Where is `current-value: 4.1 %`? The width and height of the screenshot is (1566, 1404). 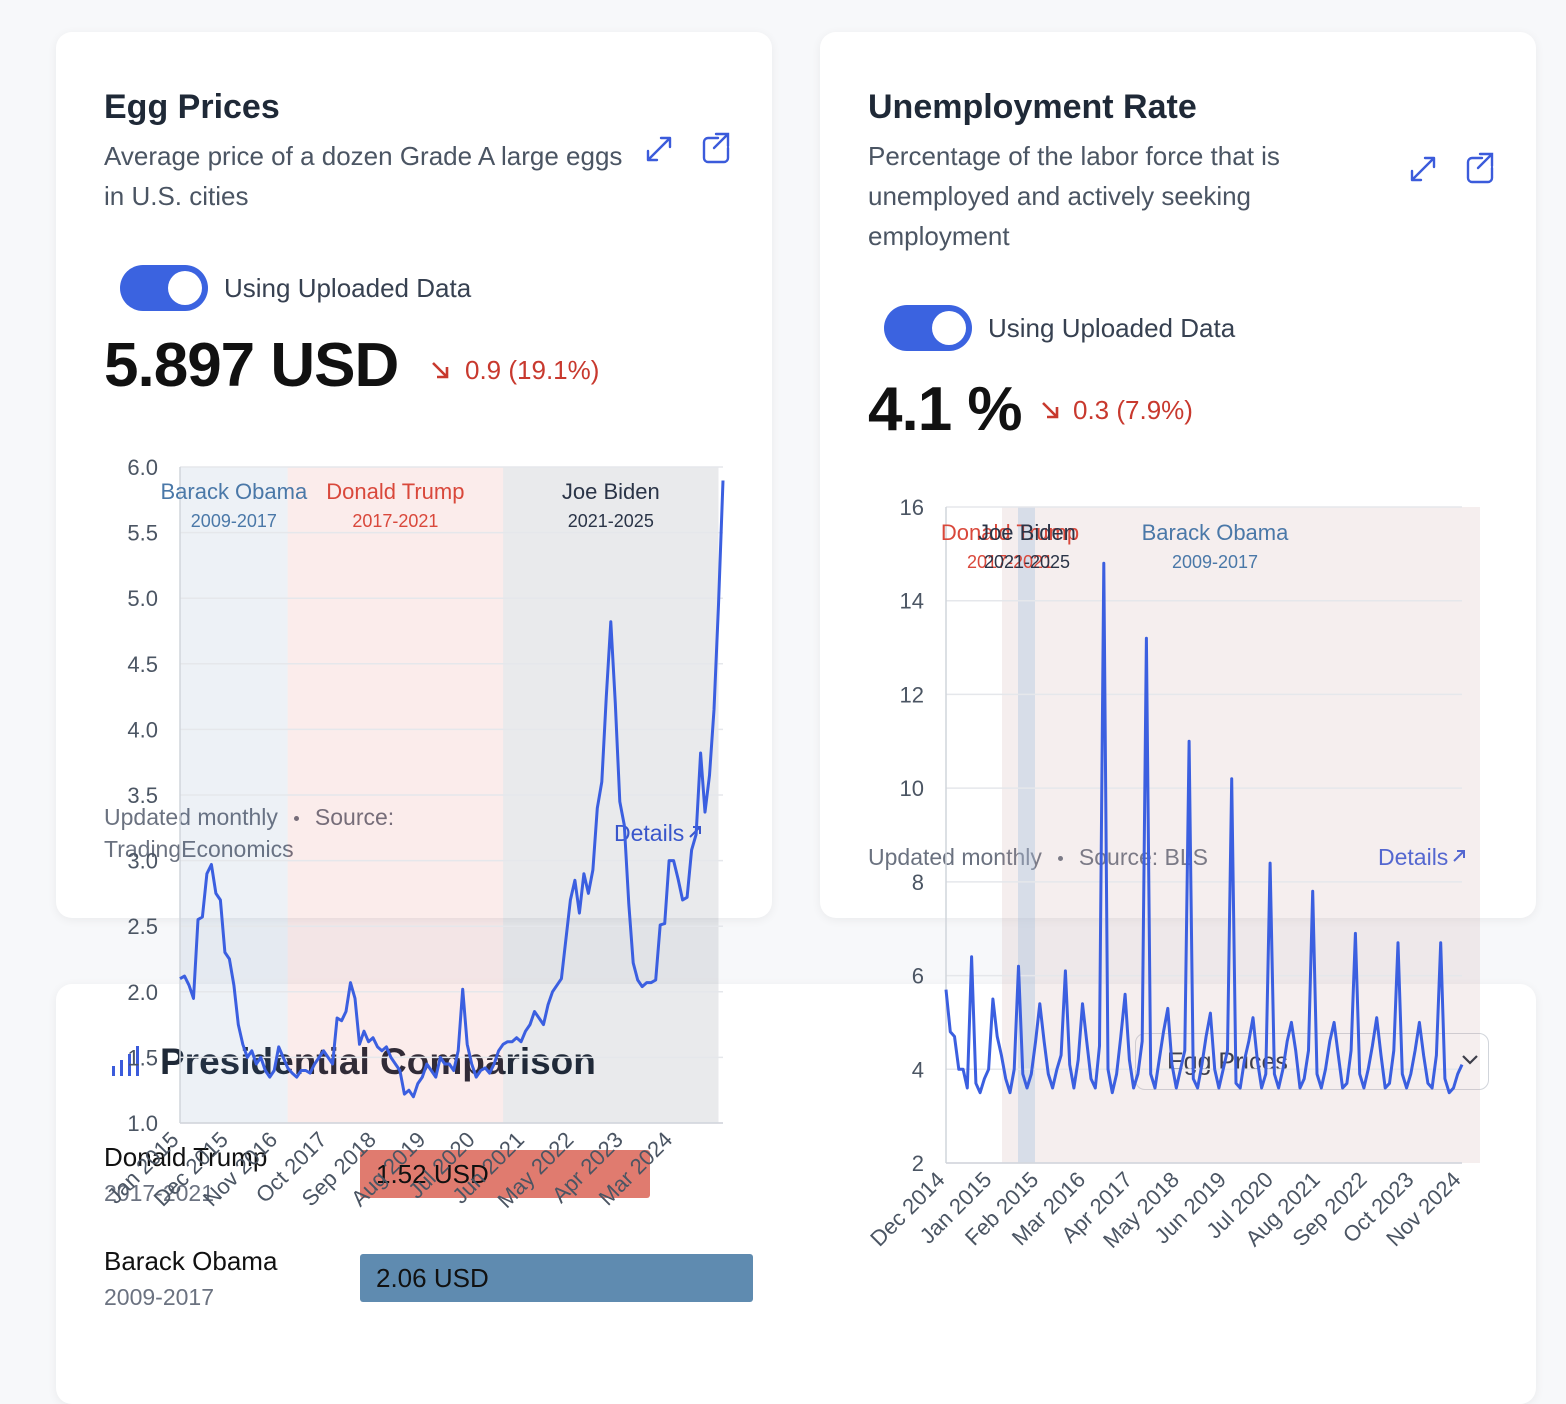 current-value: 4.1 % is located at coordinates (945, 409).